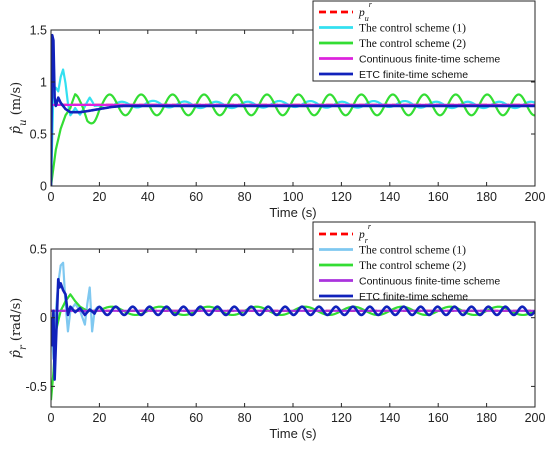  Describe the element at coordinates (19, 328) in the screenshot. I see `y-axis-label: p̂r (rad/s)` at that location.